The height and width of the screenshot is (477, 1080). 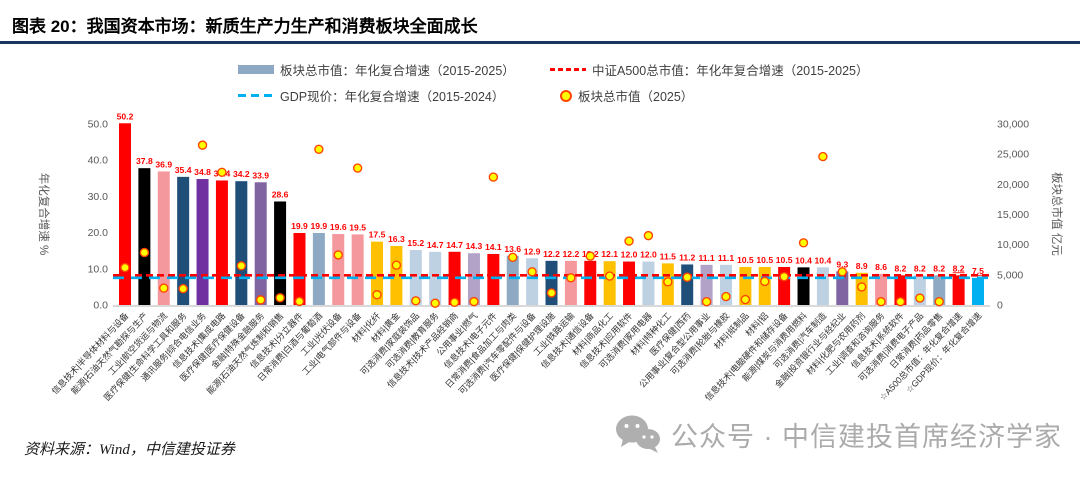 What do you see at coordinates (1013, 215) in the screenshot?
I see `svg-text: 15,000` at bounding box center [1013, 215].